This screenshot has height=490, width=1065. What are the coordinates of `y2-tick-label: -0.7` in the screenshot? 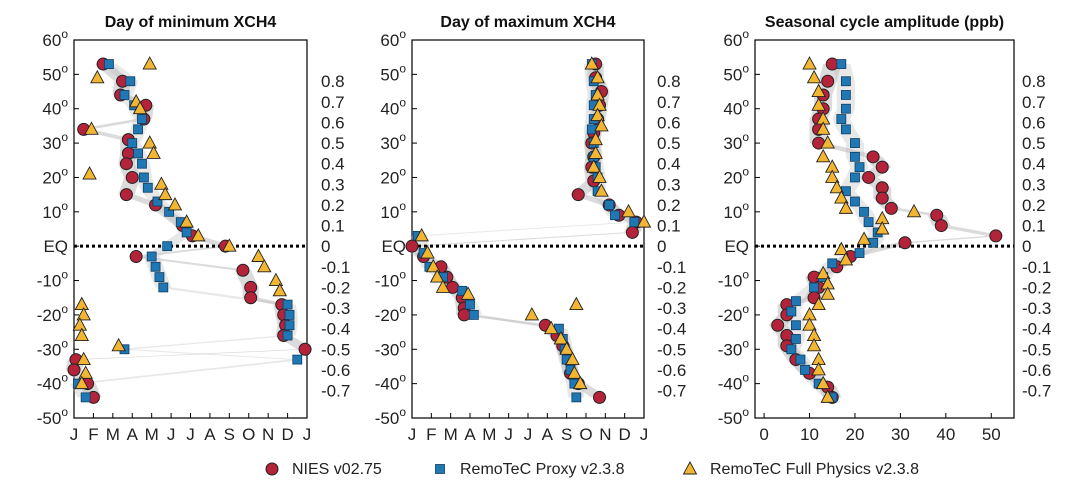 It's located at (335, 391).